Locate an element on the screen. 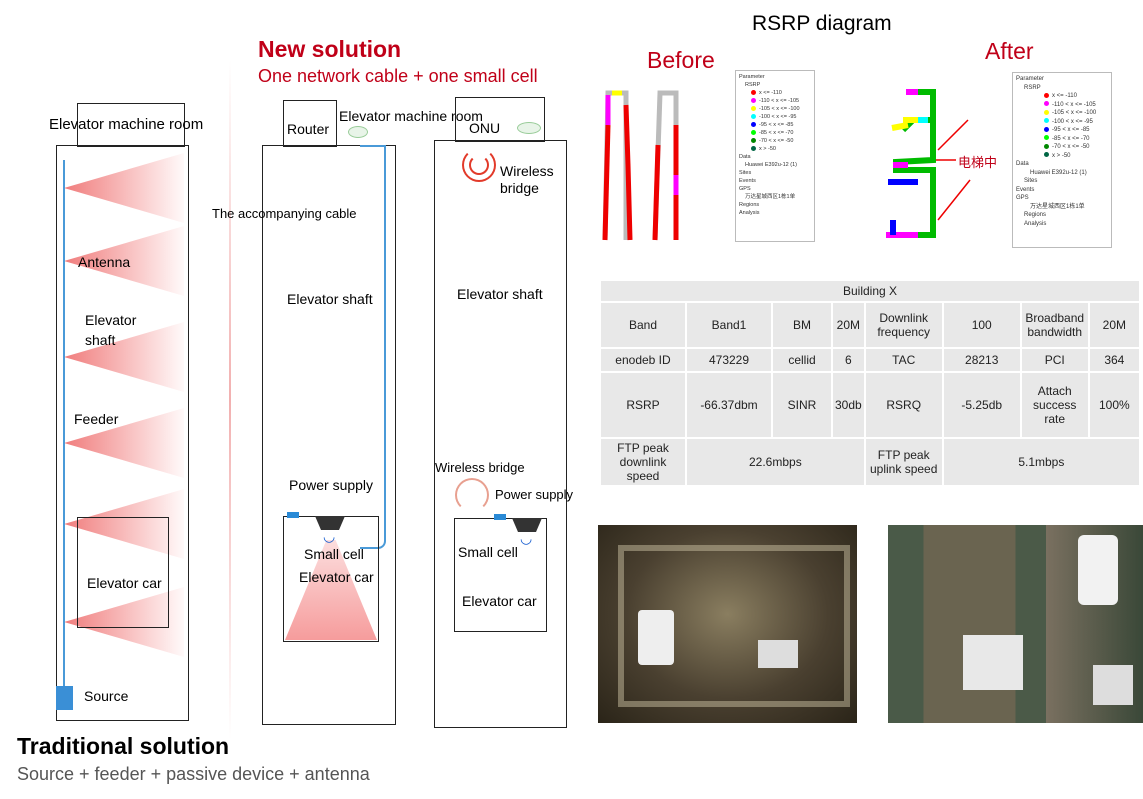 The image size is (1143, 799). router-device is located at coordinates (358, 132).